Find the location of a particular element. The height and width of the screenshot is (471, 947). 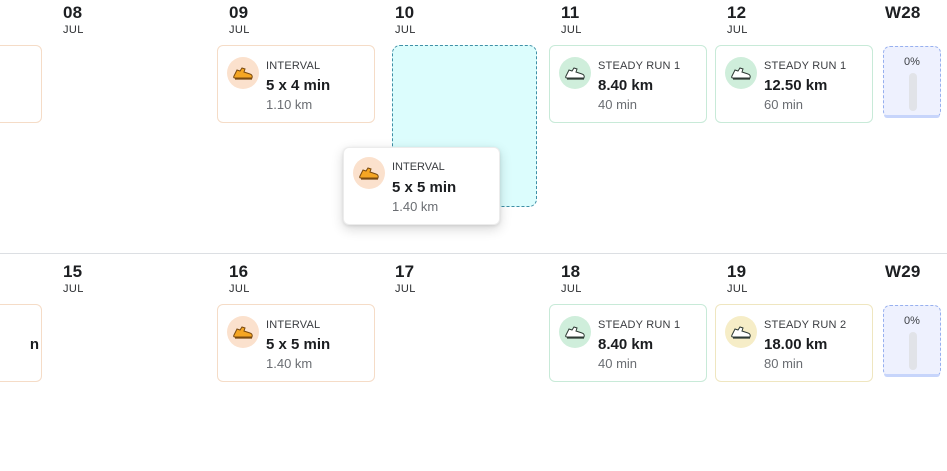

day-number: 18 is located at coordinates (571, 271).